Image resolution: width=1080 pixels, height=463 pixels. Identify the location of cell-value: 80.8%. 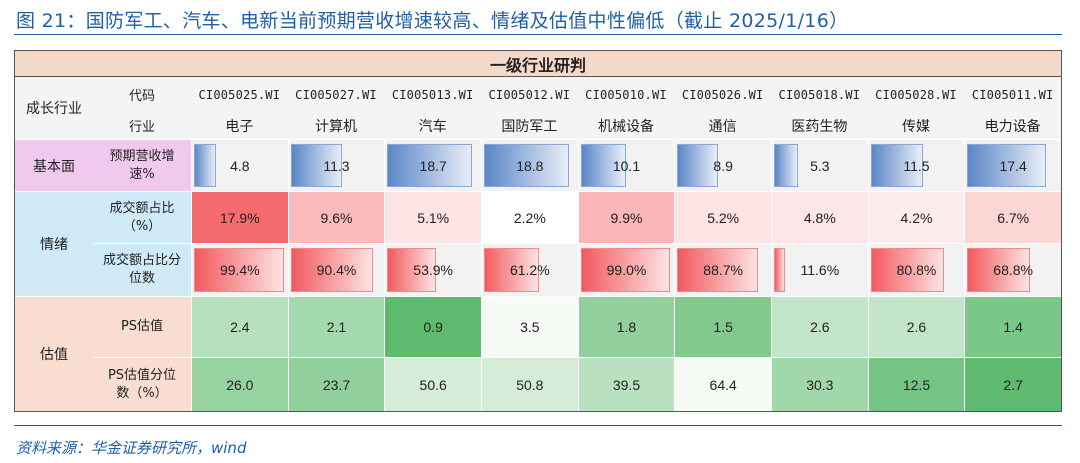
(916, 270).